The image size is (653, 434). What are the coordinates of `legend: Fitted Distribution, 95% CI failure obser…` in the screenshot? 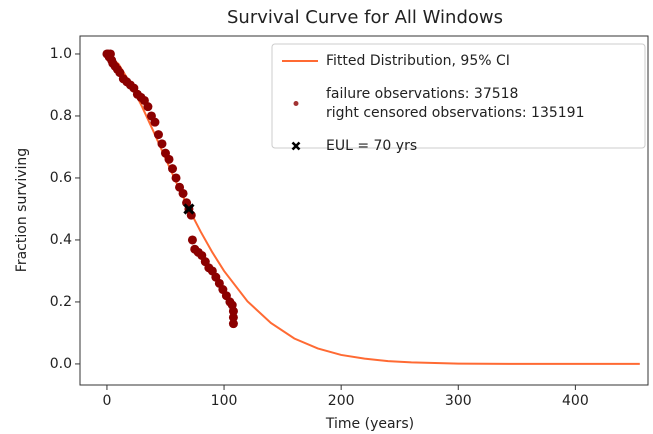 It's located at (458, 98).